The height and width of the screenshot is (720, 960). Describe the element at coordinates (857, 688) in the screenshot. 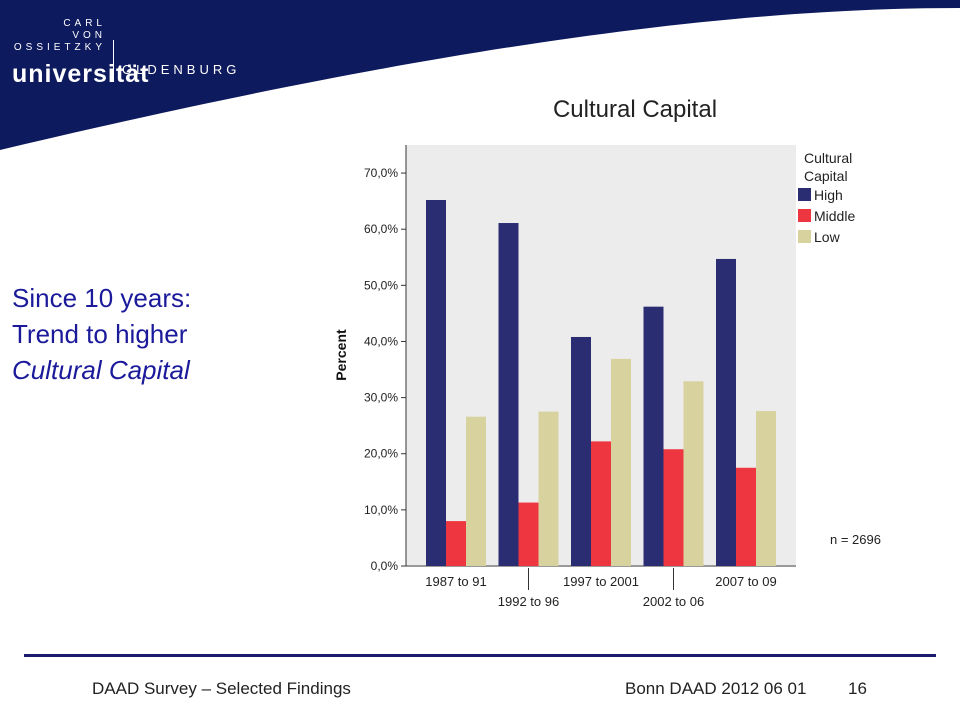

I see `page-number: 16` at that location.